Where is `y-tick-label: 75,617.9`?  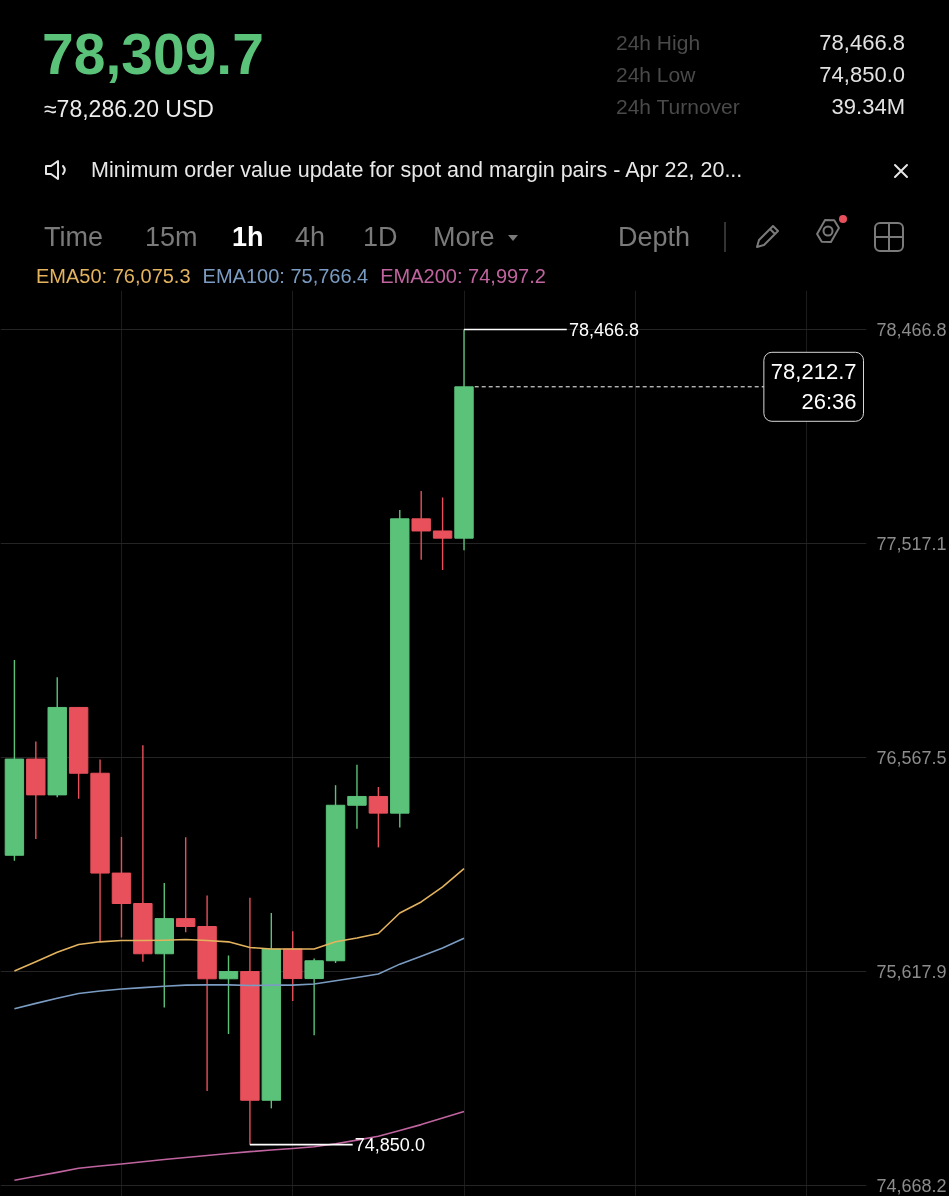 y-tick-label: 75,617.9 is located at coordinates (911, 972).